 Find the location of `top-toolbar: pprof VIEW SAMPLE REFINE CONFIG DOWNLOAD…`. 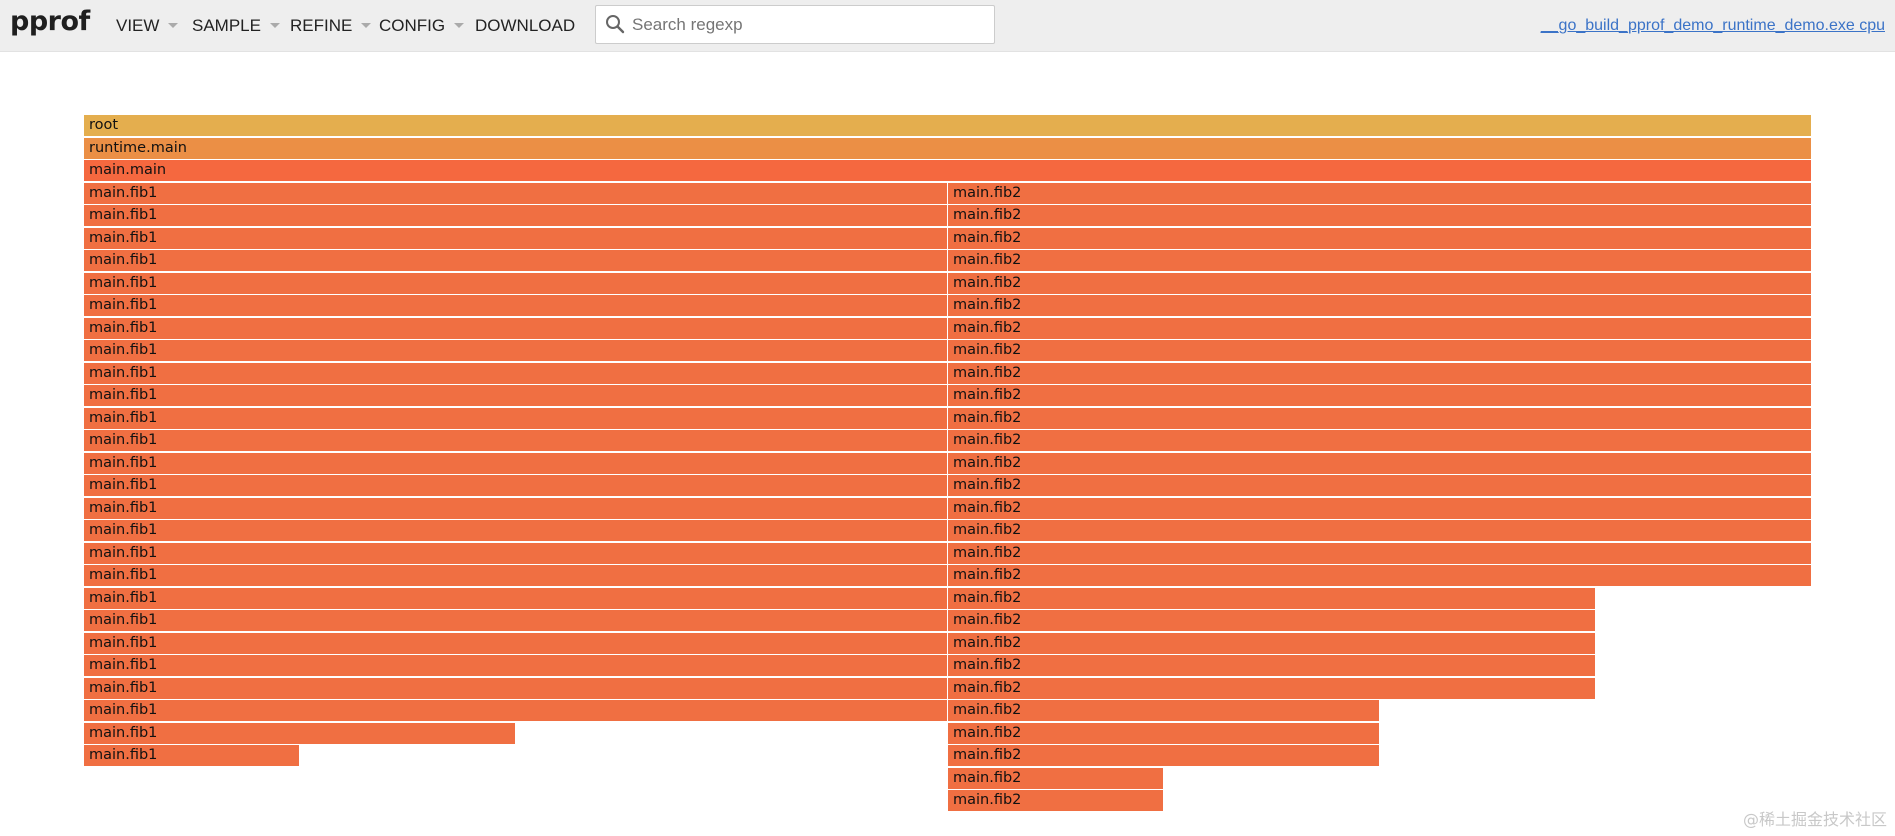

top-toolbar: pprof VIEW SAMPLE REFINE CONFIG DOWNLOAD… is located at coordinates (947, 26).